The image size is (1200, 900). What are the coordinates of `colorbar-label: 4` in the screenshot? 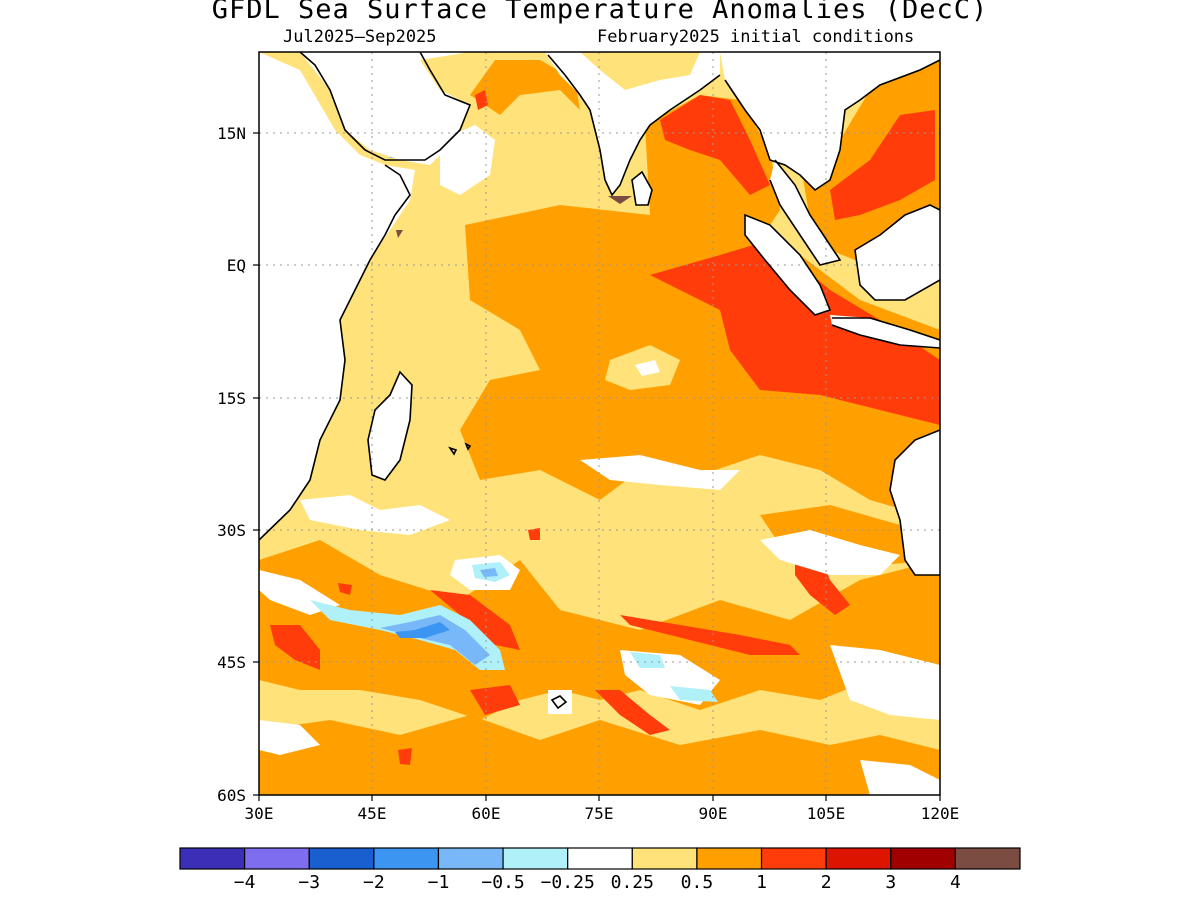 It's located at (955, 882).